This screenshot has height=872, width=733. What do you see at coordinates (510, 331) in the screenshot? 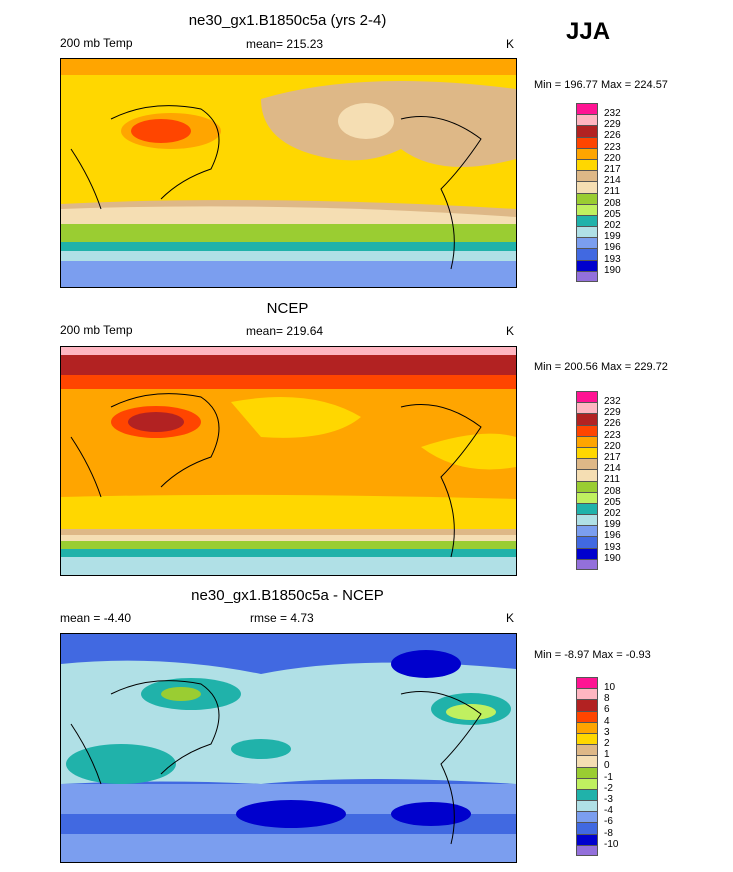
I see `panel-2-units: K` at bounding box center [510, 331].